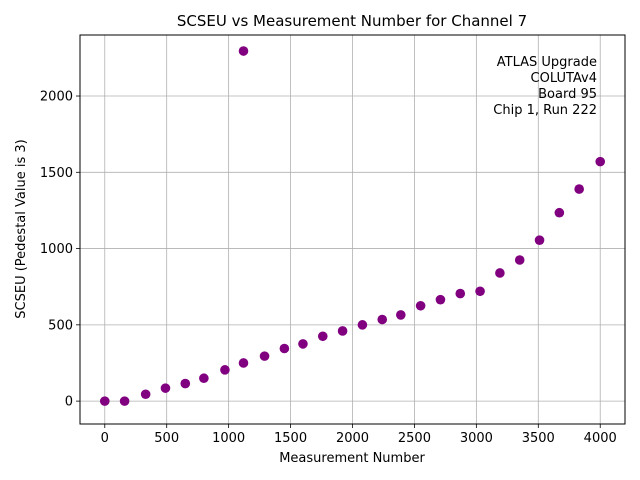  I want to click on y-tick-label: 1500, so click(56, 173).